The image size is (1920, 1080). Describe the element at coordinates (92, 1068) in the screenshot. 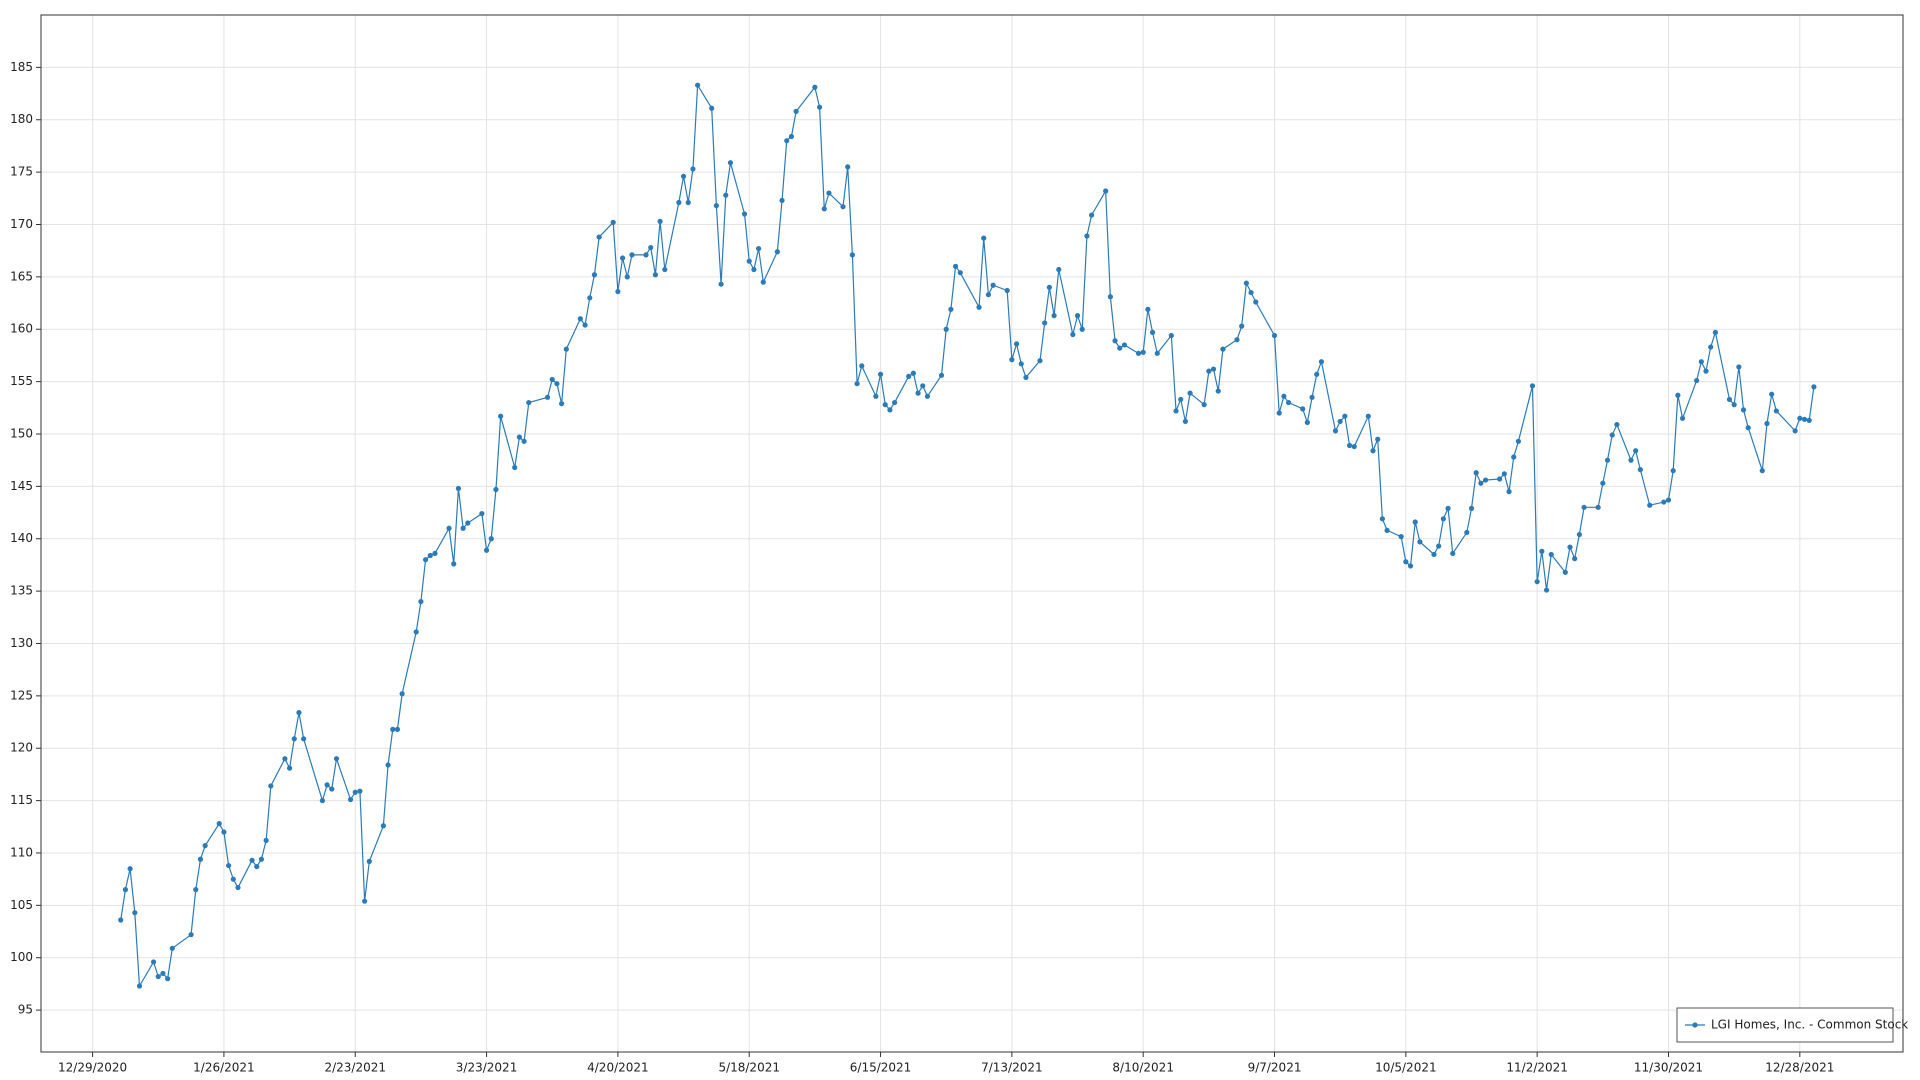

I see `x-tick-label: 12/29/2020` at that location.